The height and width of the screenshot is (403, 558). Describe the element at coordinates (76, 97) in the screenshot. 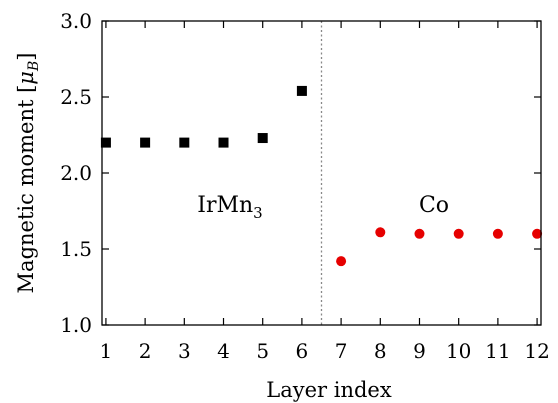

I see `y-tick-label: 2.5` at that location.